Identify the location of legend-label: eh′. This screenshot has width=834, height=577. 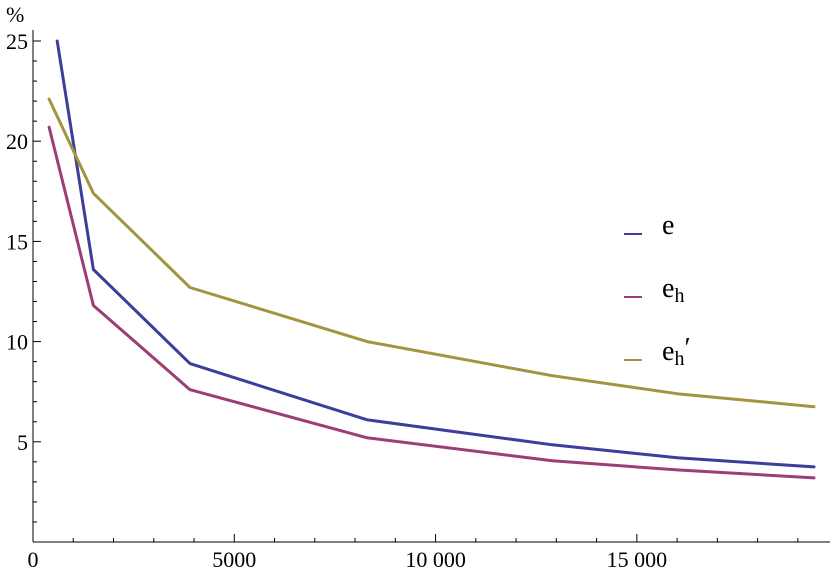
(676, 351).